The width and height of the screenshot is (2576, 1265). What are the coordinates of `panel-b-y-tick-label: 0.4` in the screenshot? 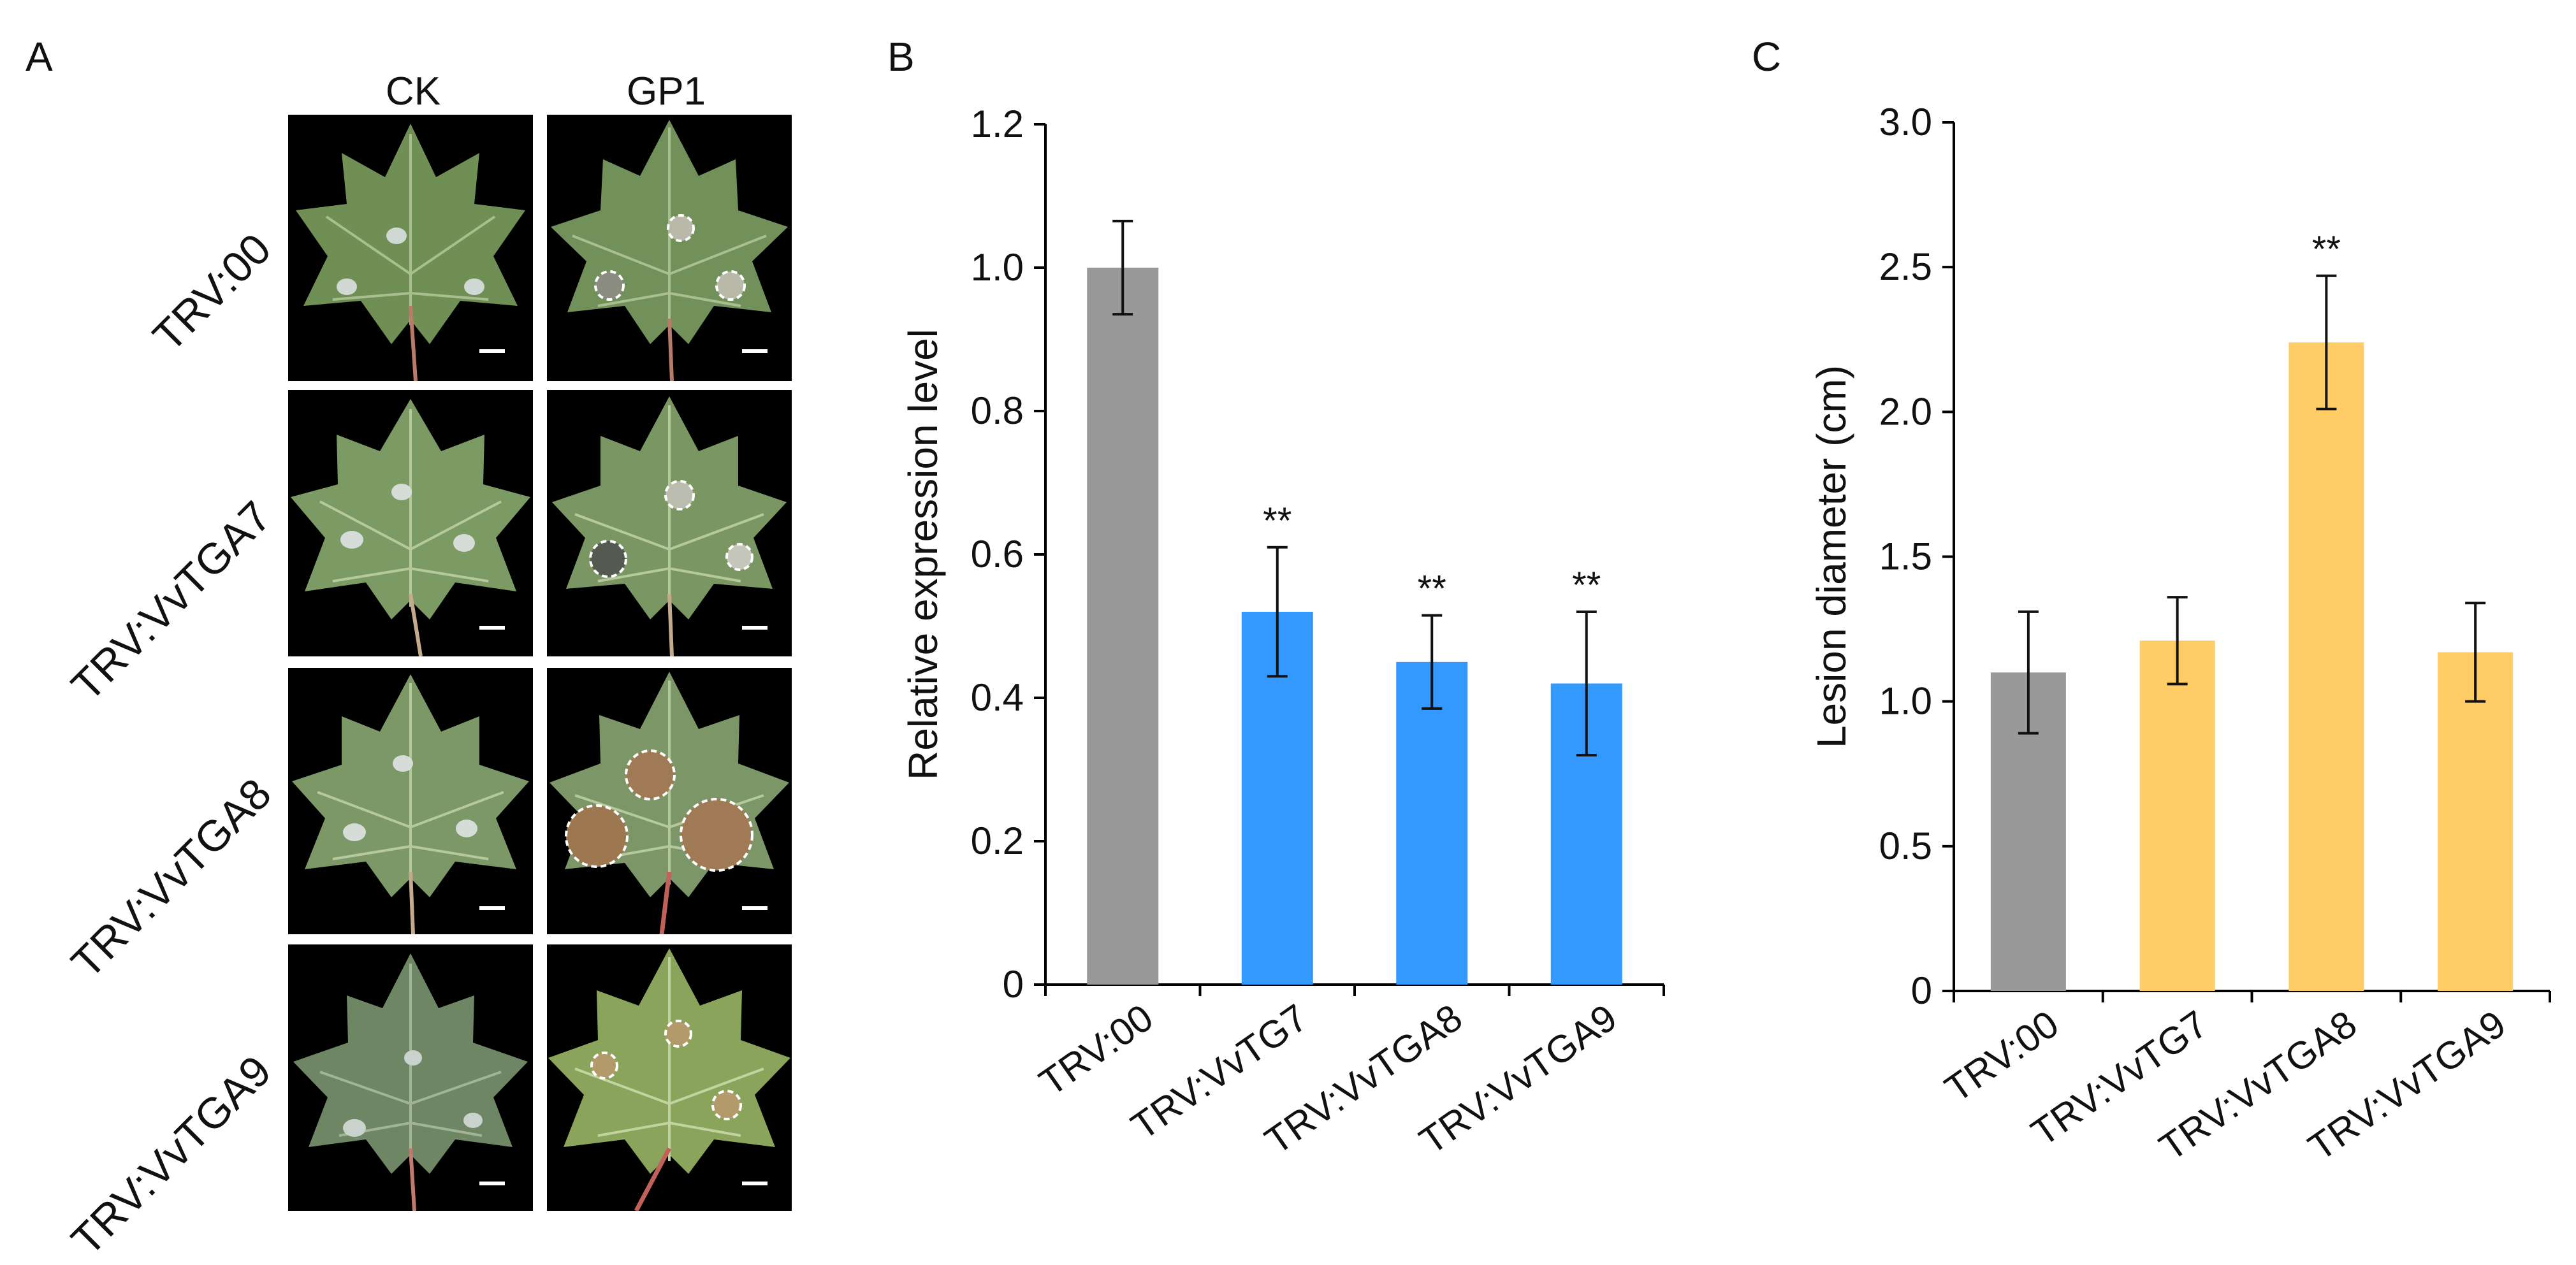 It's located at (997, 697).